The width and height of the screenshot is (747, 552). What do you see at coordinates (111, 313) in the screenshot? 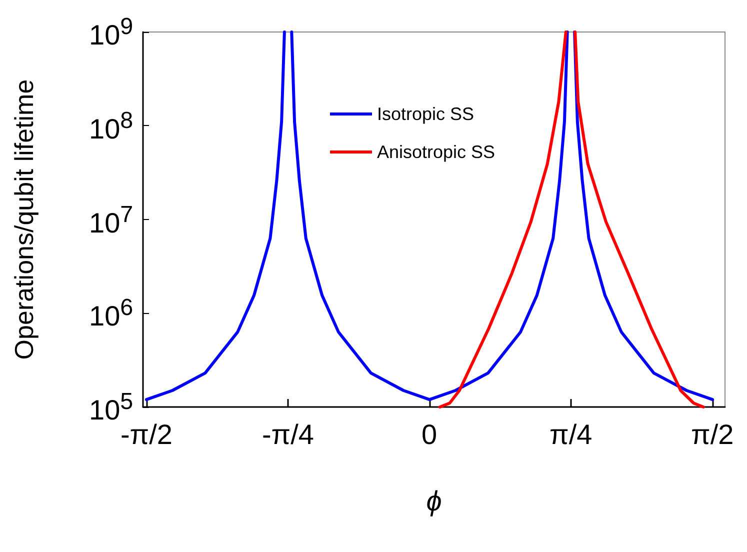
I see `y-tick-label: 10$^{6}$` at bounding box center [111, 313].